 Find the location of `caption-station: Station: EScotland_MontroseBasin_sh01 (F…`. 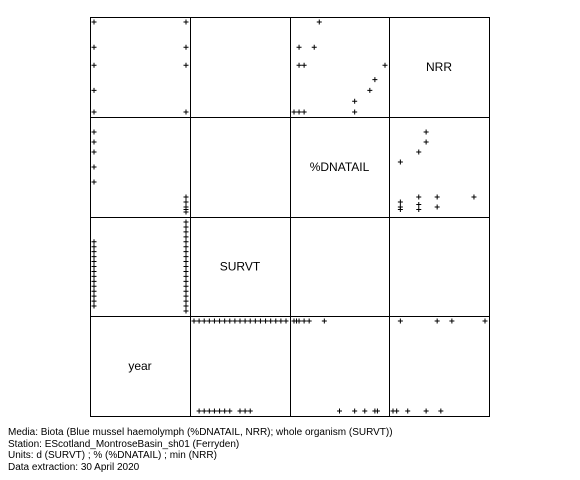

caption-station: Station: EScotland_MontroseBasin_sh01 (F… is located at coordinates (124, 444).